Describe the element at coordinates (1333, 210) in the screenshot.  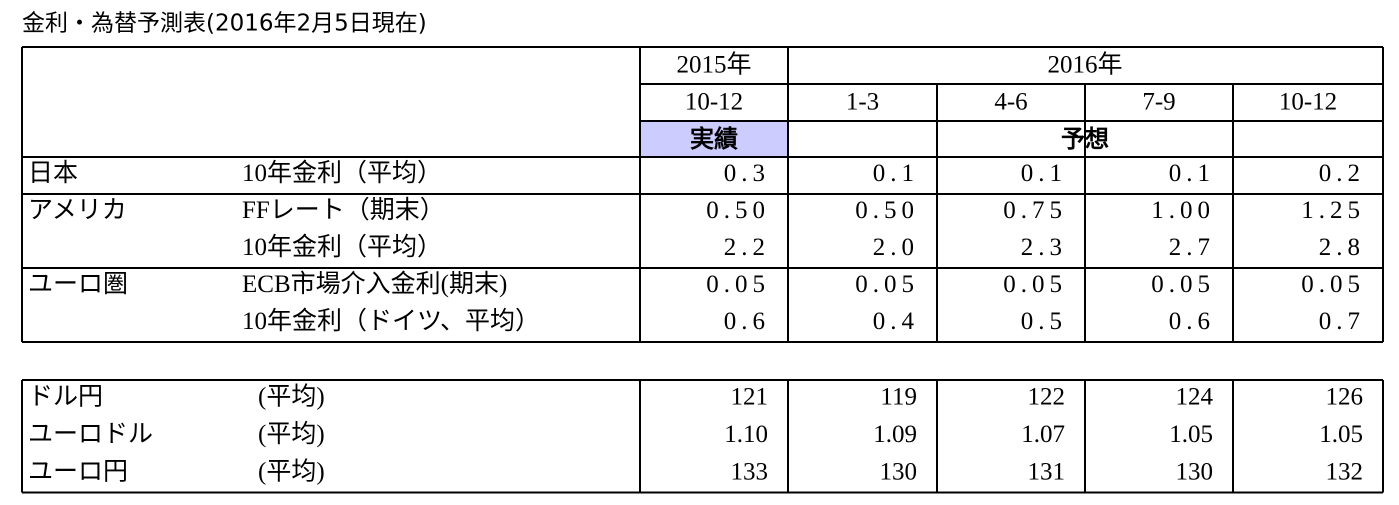
I see `value-cell: 1.25` at that location.